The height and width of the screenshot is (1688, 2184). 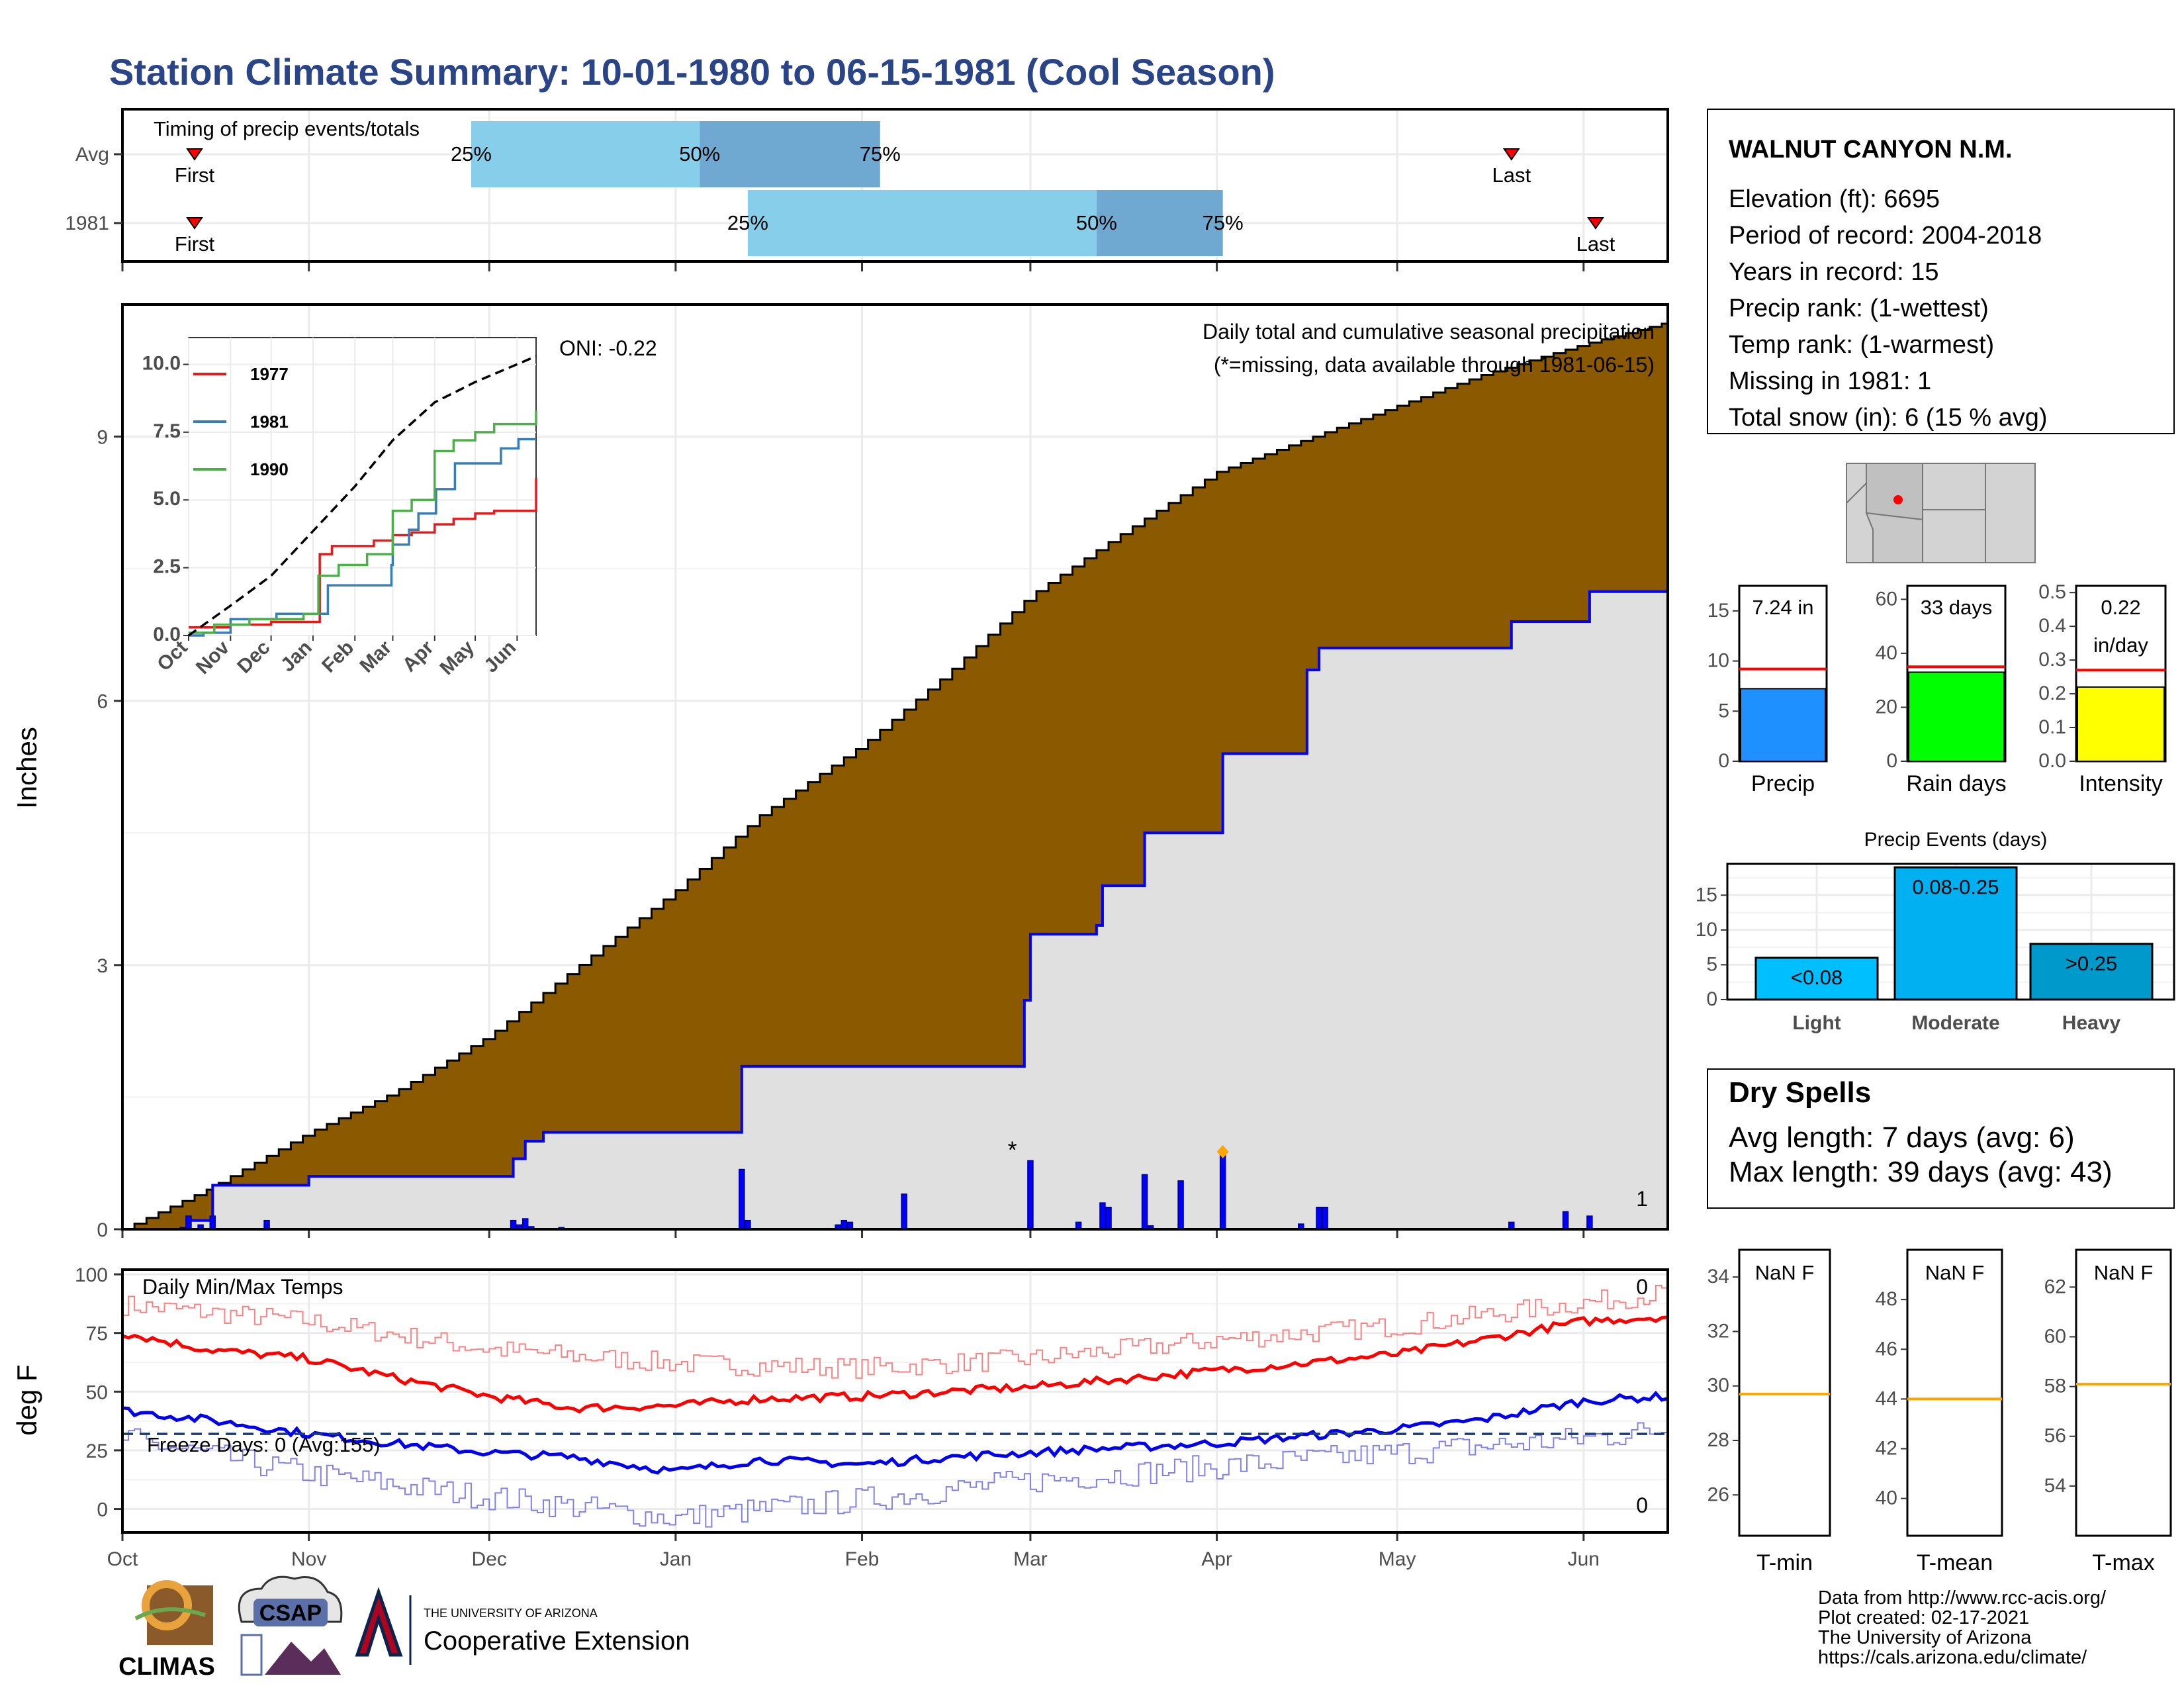 What do you see at coordinates (1898, 499) in the screenshot?
I see `station-location-dot` at bounding box center [1898, 499].